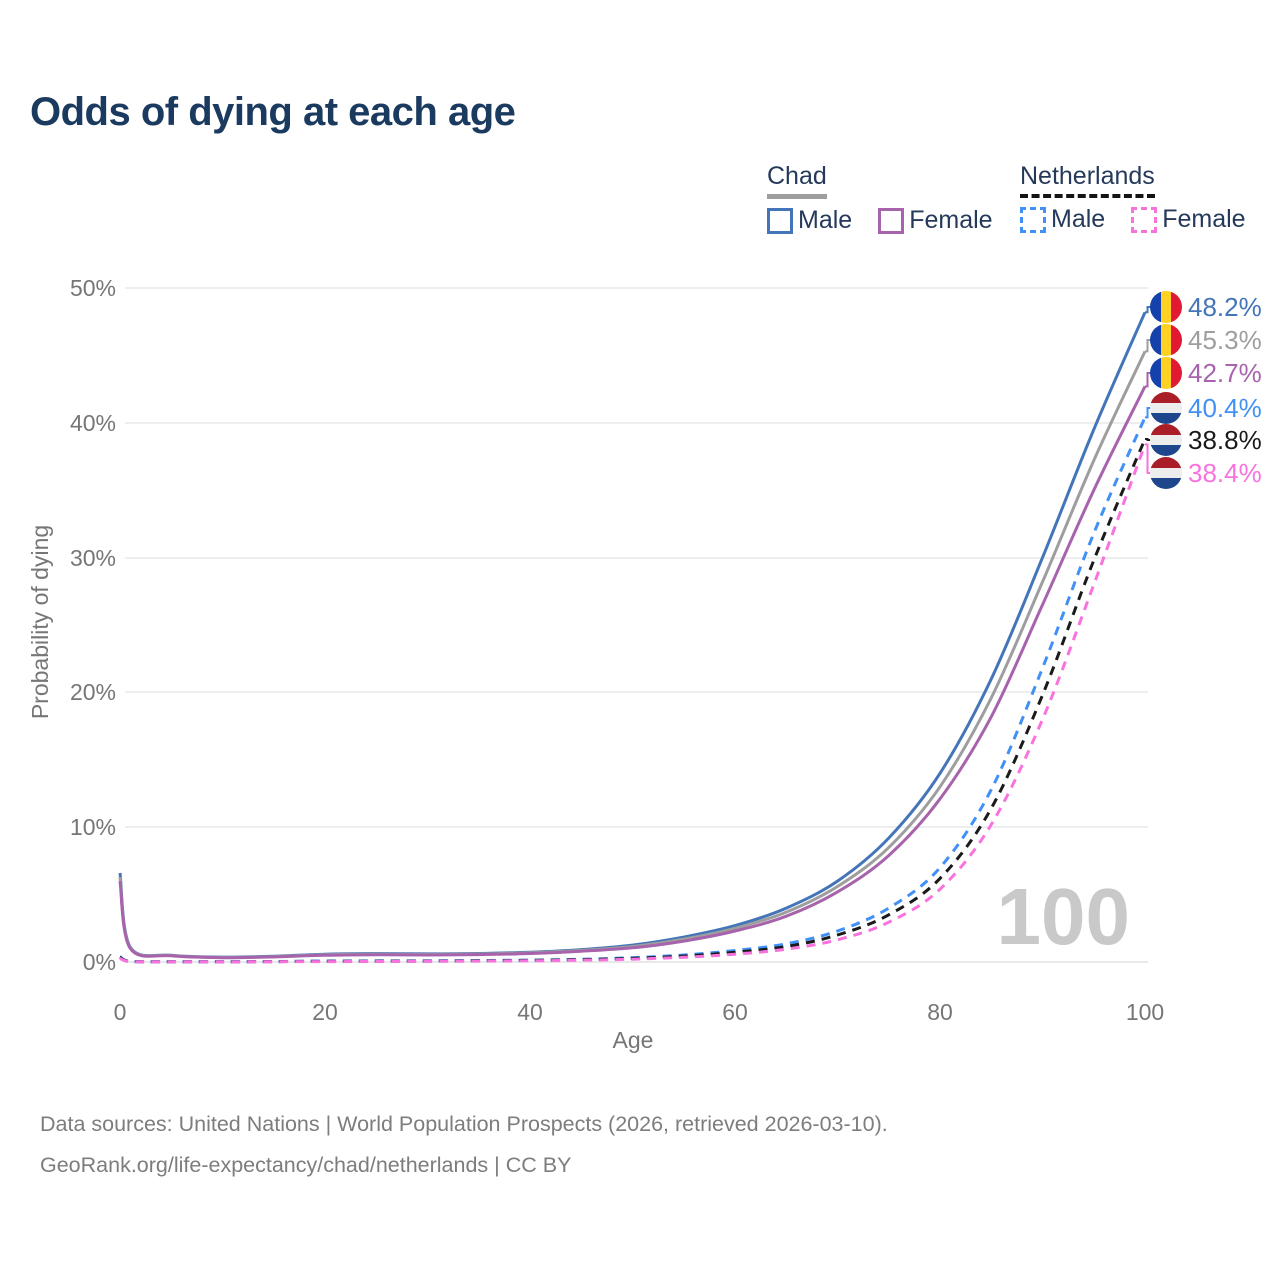  What do you see at coordinates (1063, 916) in the screenshot?
I see `age-indicator: 100` at bounding box center [1063, 916].